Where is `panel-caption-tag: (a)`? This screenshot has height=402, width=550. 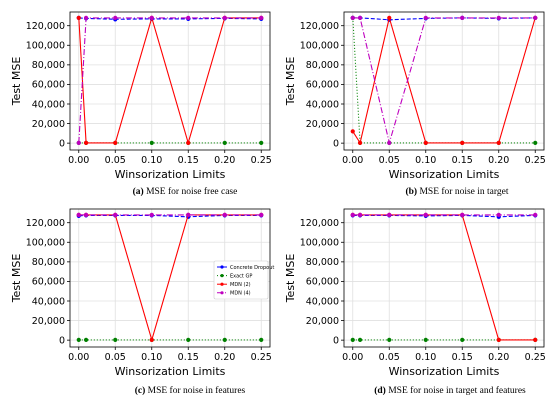 panel-caption-tag: (a) is located at coordinates (138, 191).